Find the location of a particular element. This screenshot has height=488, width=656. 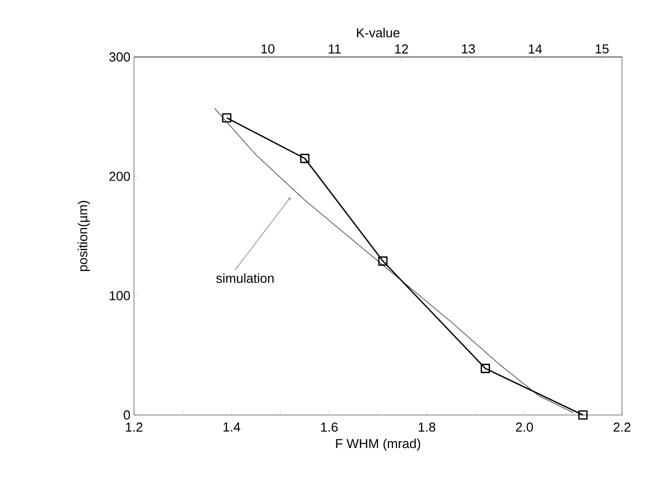

x-tick-label: 2.0 is located at coordinates (524, 427).